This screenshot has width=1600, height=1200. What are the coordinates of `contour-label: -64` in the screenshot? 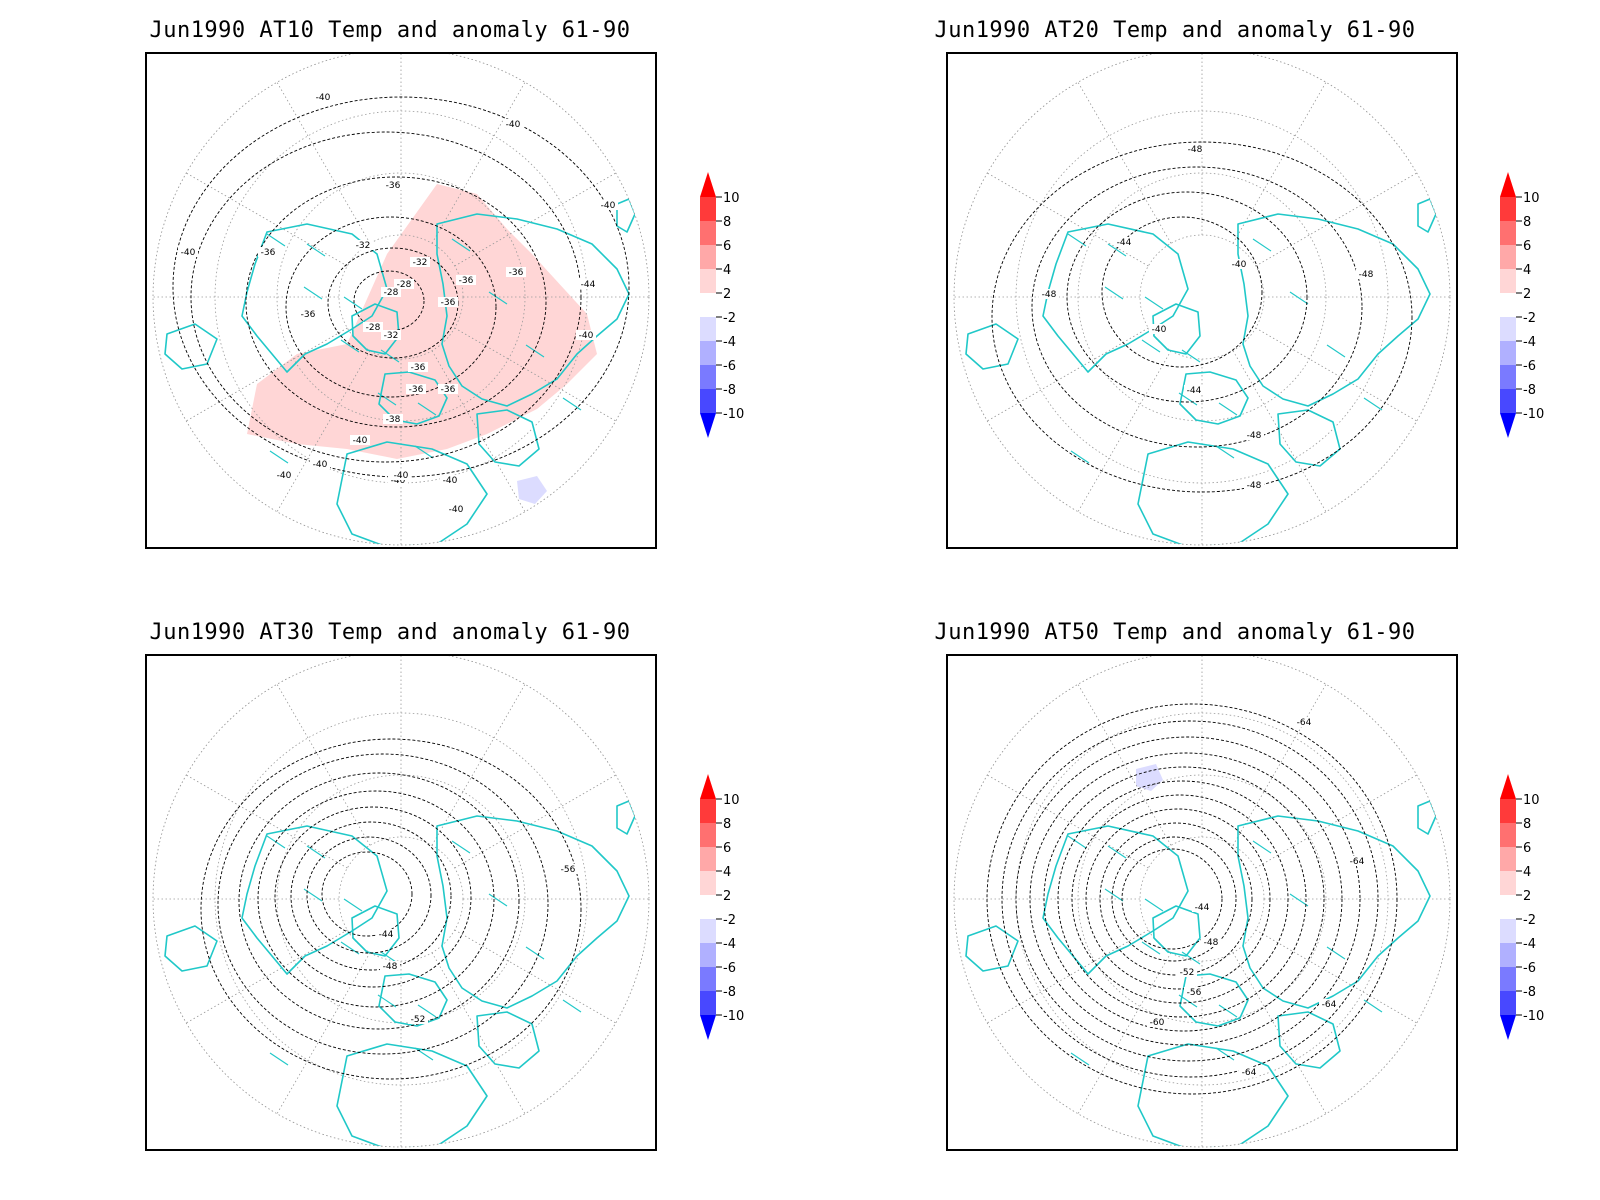 It's located at (1304, 723).